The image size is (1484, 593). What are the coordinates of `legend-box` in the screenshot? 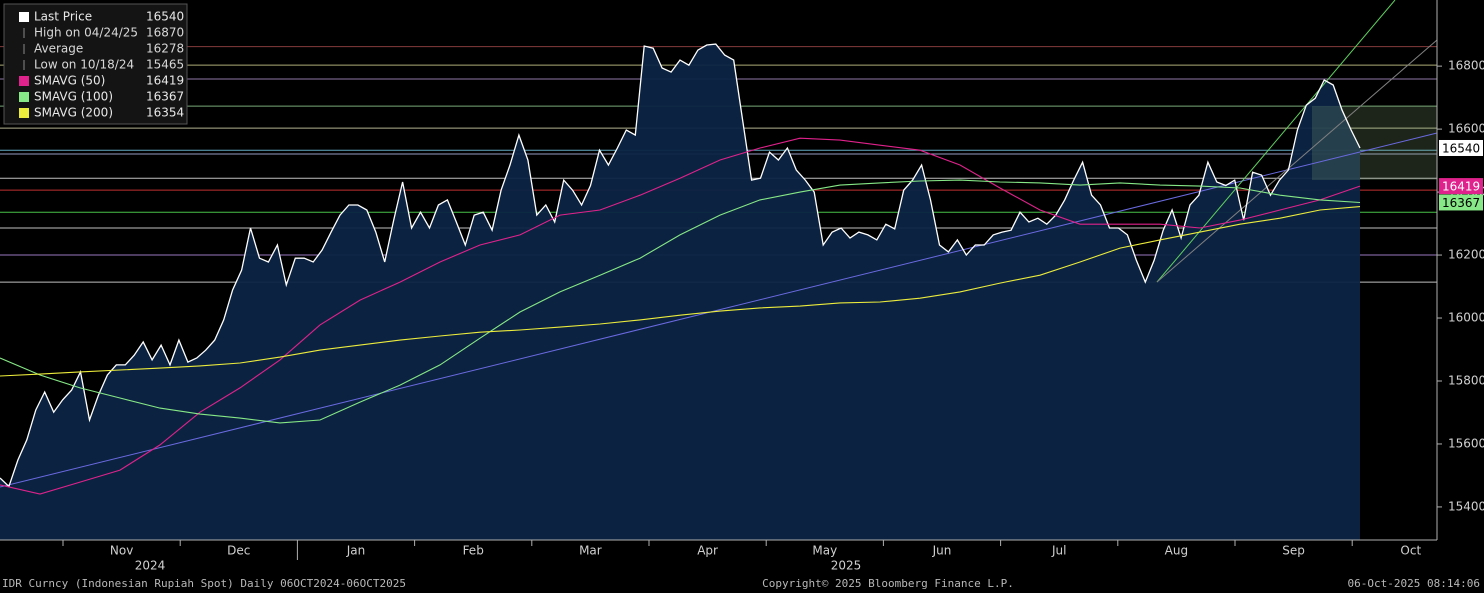 It's located at (95, 64).